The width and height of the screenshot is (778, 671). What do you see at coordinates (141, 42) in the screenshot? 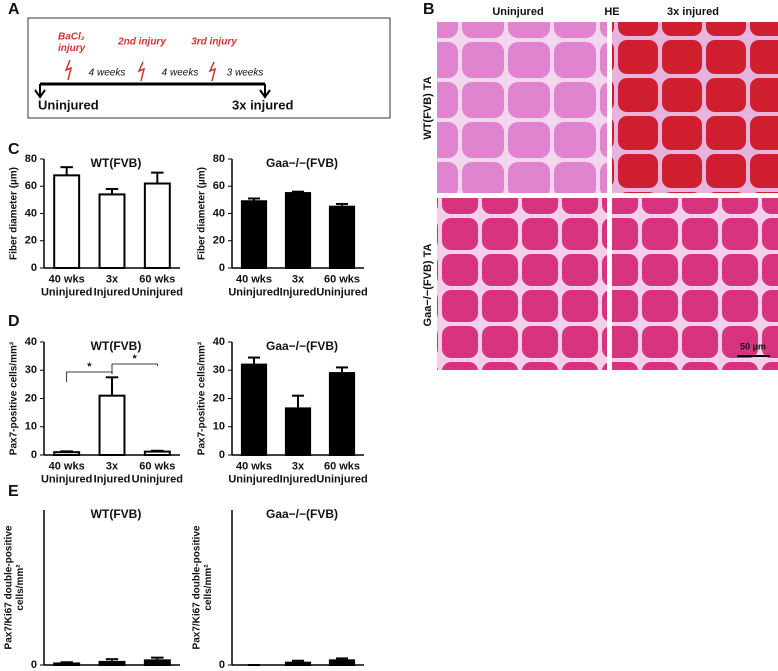
I see `injury-label: 2nd injury` at bounding box center [141, 42].